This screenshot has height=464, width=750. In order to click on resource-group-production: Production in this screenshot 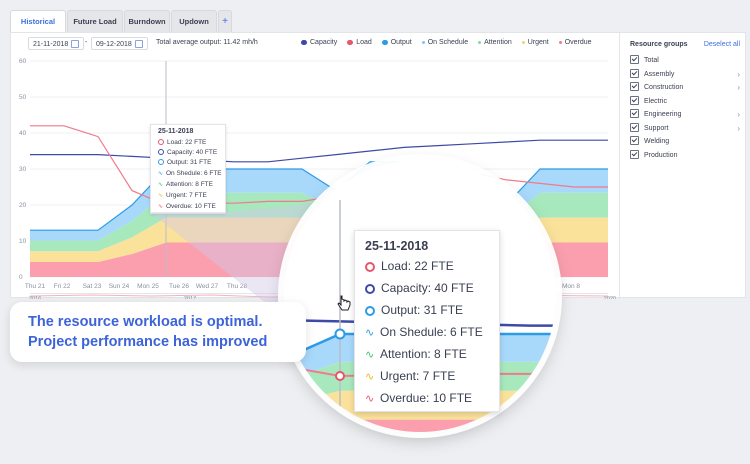, I will do `click(685, 155)`.